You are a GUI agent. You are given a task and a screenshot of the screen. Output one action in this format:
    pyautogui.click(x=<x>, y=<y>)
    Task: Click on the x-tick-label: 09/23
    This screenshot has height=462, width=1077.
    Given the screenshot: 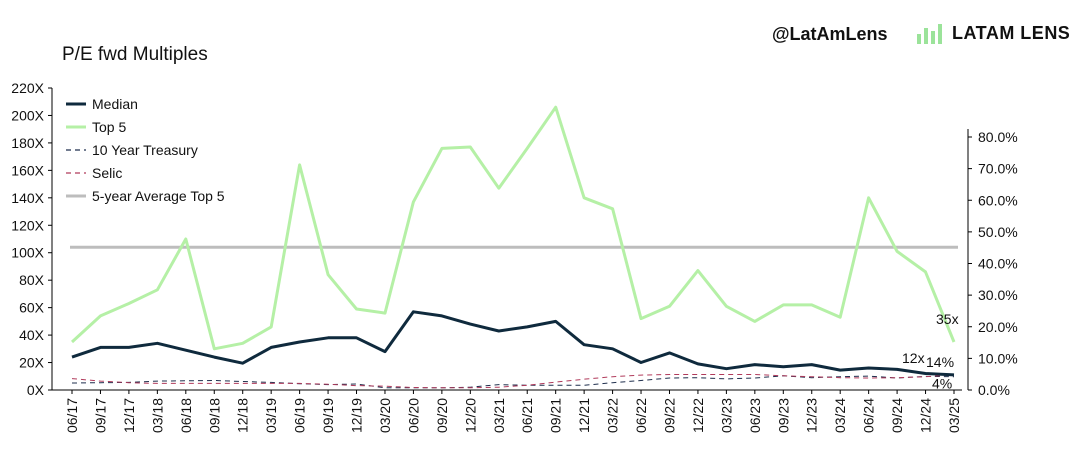 What is the action you would take?
    pyautogui.click(x=783, y=415)
    